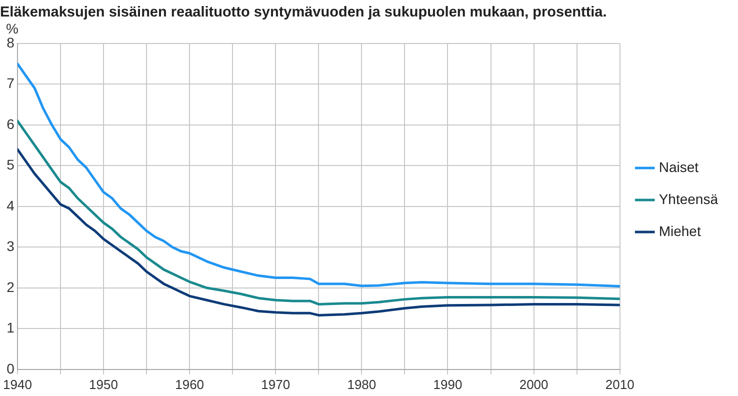 The width and height of the screenshot is (738, 396). What do you see at coordinates (12, 28) in the screenshot?
I see `y-axis-title: %` at bounding box center [12, 28].